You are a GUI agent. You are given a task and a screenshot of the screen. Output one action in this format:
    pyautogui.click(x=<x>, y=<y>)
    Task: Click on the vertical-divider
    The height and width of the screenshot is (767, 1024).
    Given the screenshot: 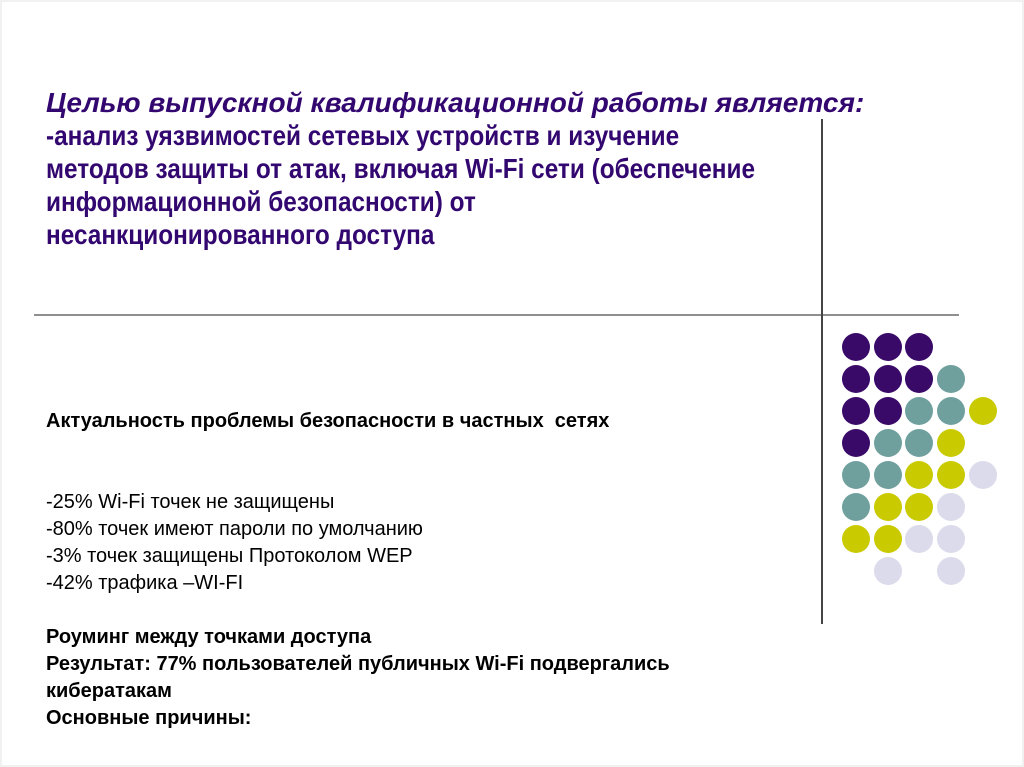 What is the action you would take?
    pyautogui.click(x=822, y=371)
    